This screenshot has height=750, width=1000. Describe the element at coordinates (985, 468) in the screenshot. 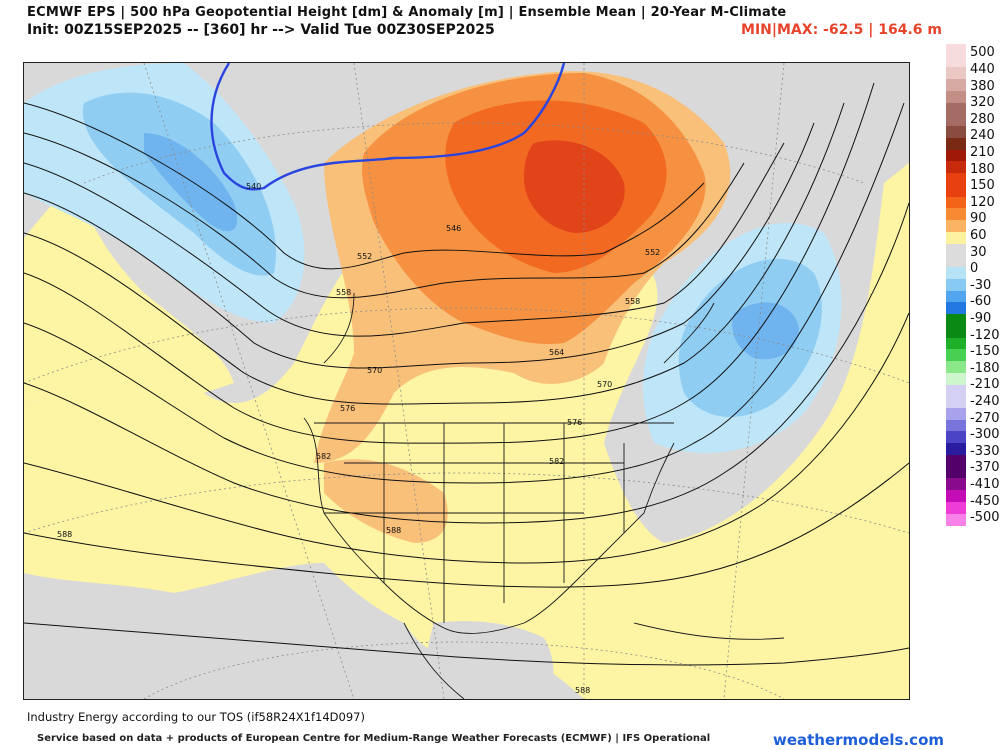

I see `legend-label: -370` at that location.